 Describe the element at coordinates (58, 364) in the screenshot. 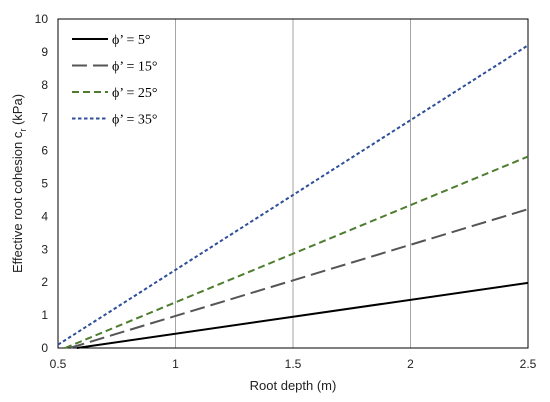

I see `x-tick-label: 0.5` at that location.